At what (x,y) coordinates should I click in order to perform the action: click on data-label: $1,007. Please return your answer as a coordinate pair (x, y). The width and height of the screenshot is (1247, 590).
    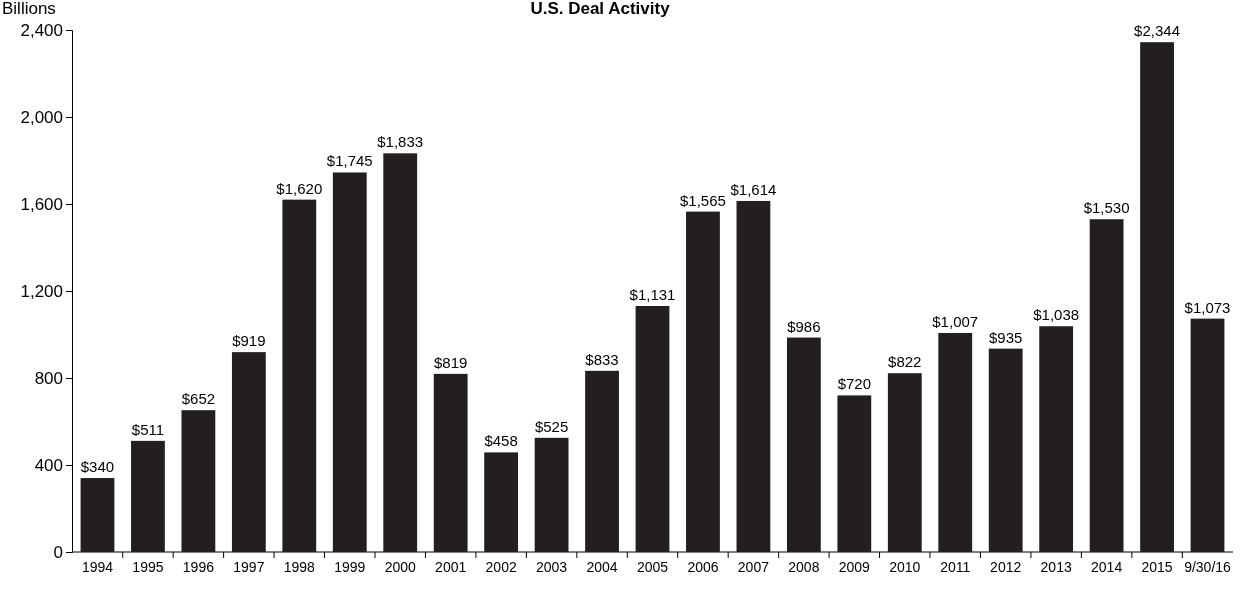
    Looking at the image, I should click on (955, 321).